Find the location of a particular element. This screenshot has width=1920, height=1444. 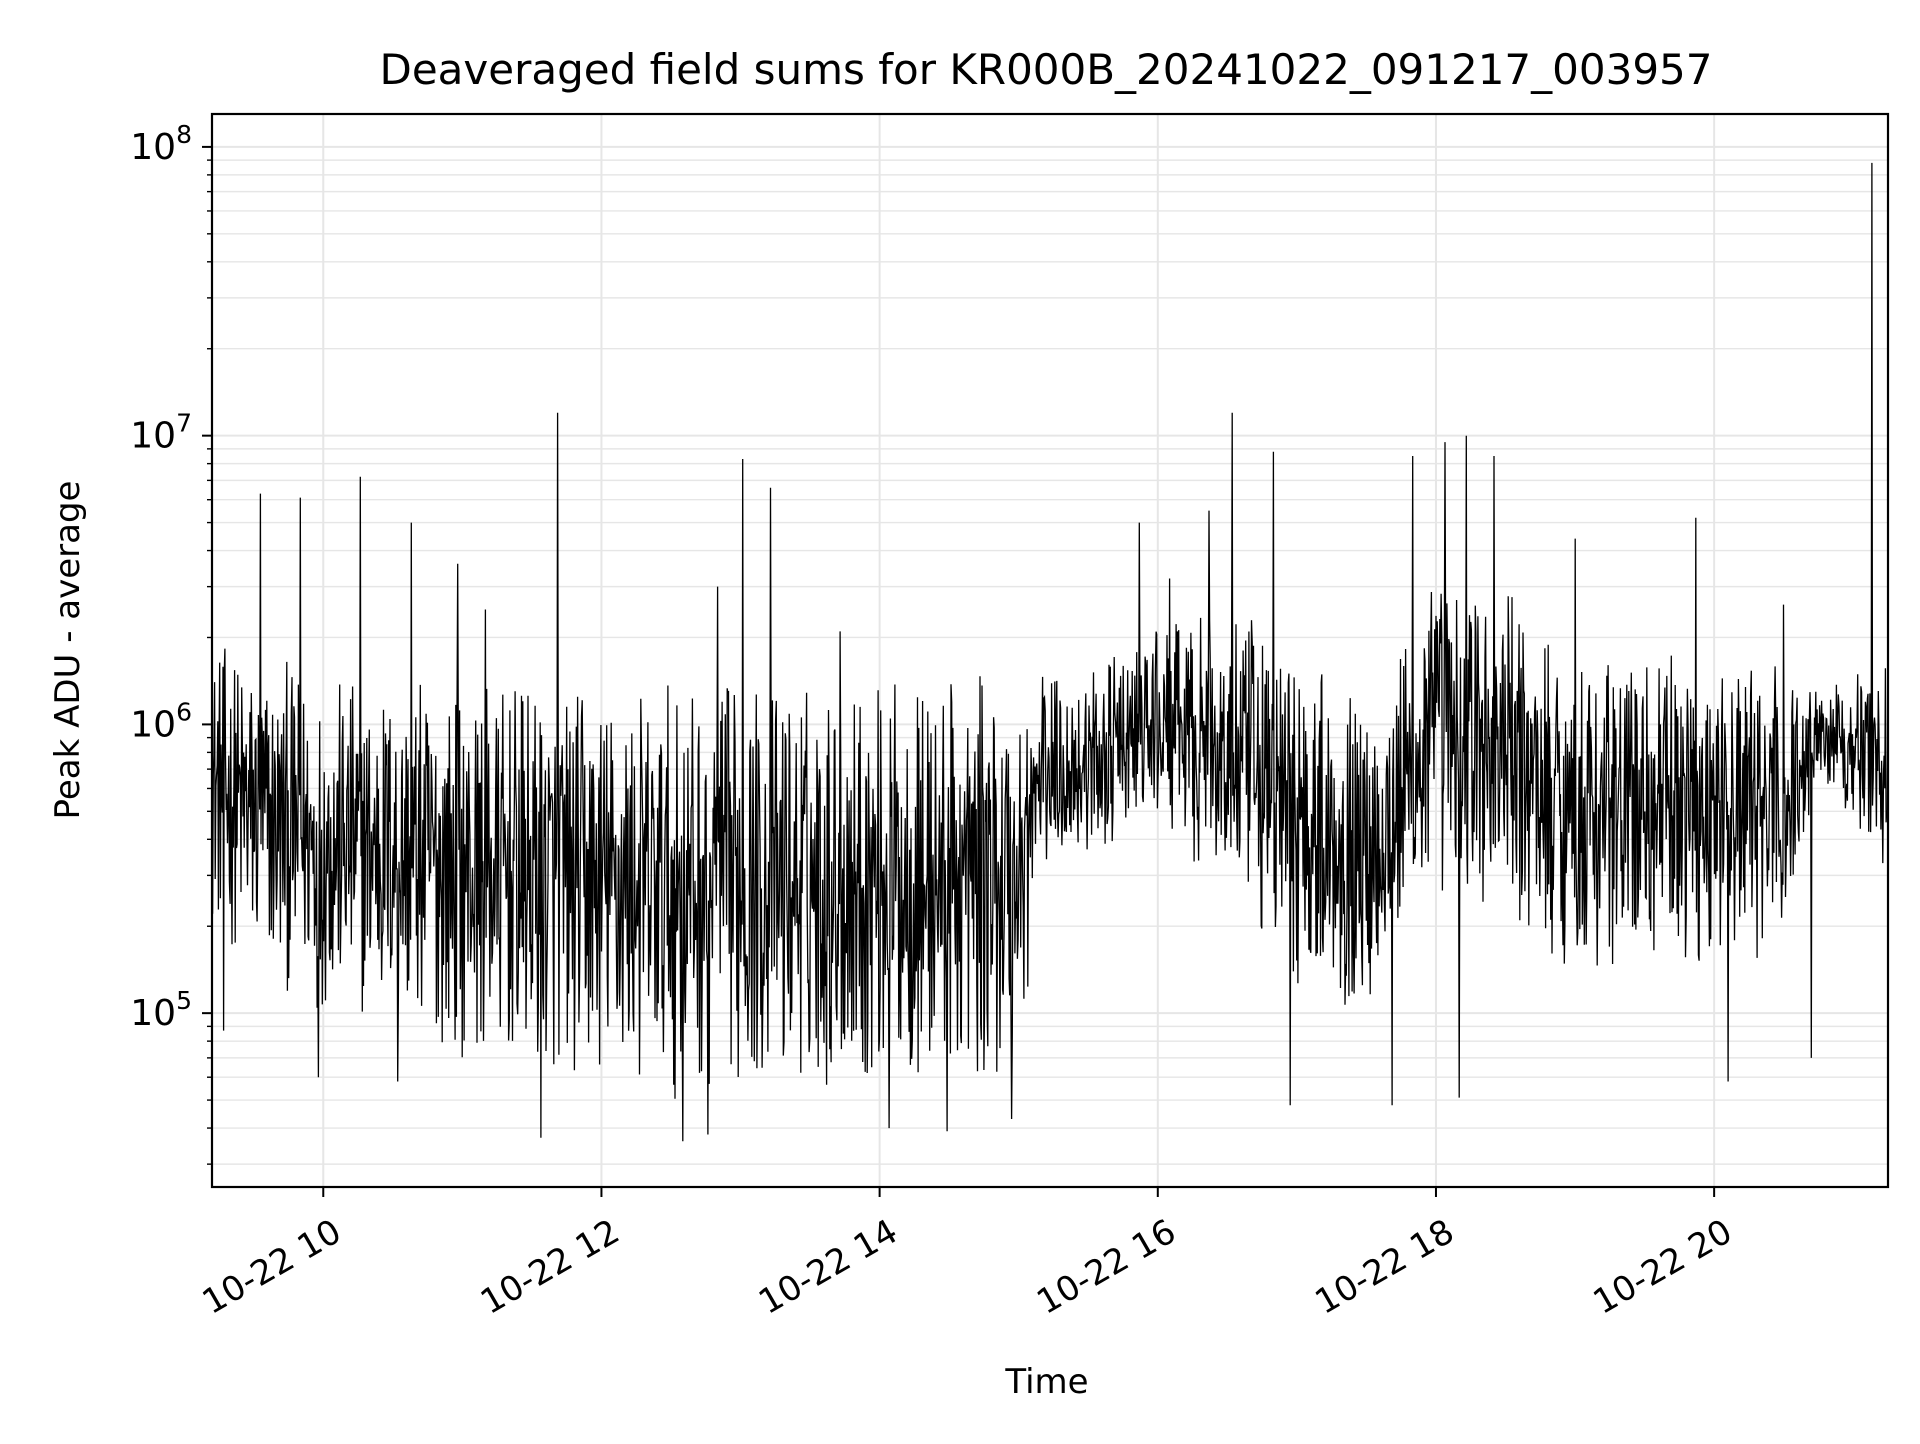

x-tick-label: 10-22 14 is located at coordinates (828, 1267).